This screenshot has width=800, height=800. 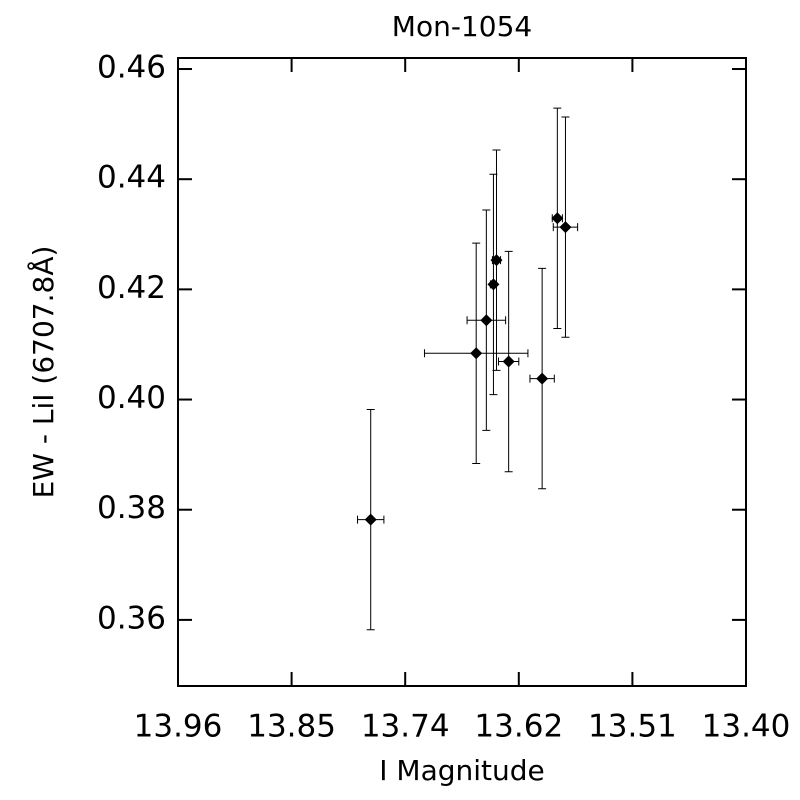 What do you see at coordinates (131, 618) in the screenshot?
I see `y-tick-label: 0.36` at bounding box center [131, 618].